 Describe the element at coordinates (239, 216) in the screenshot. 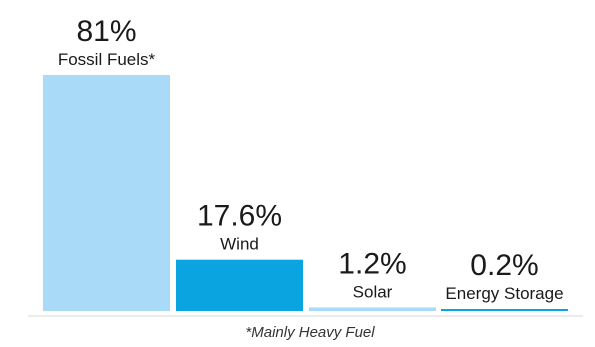

I see `value-label: 17.6%` at that location.